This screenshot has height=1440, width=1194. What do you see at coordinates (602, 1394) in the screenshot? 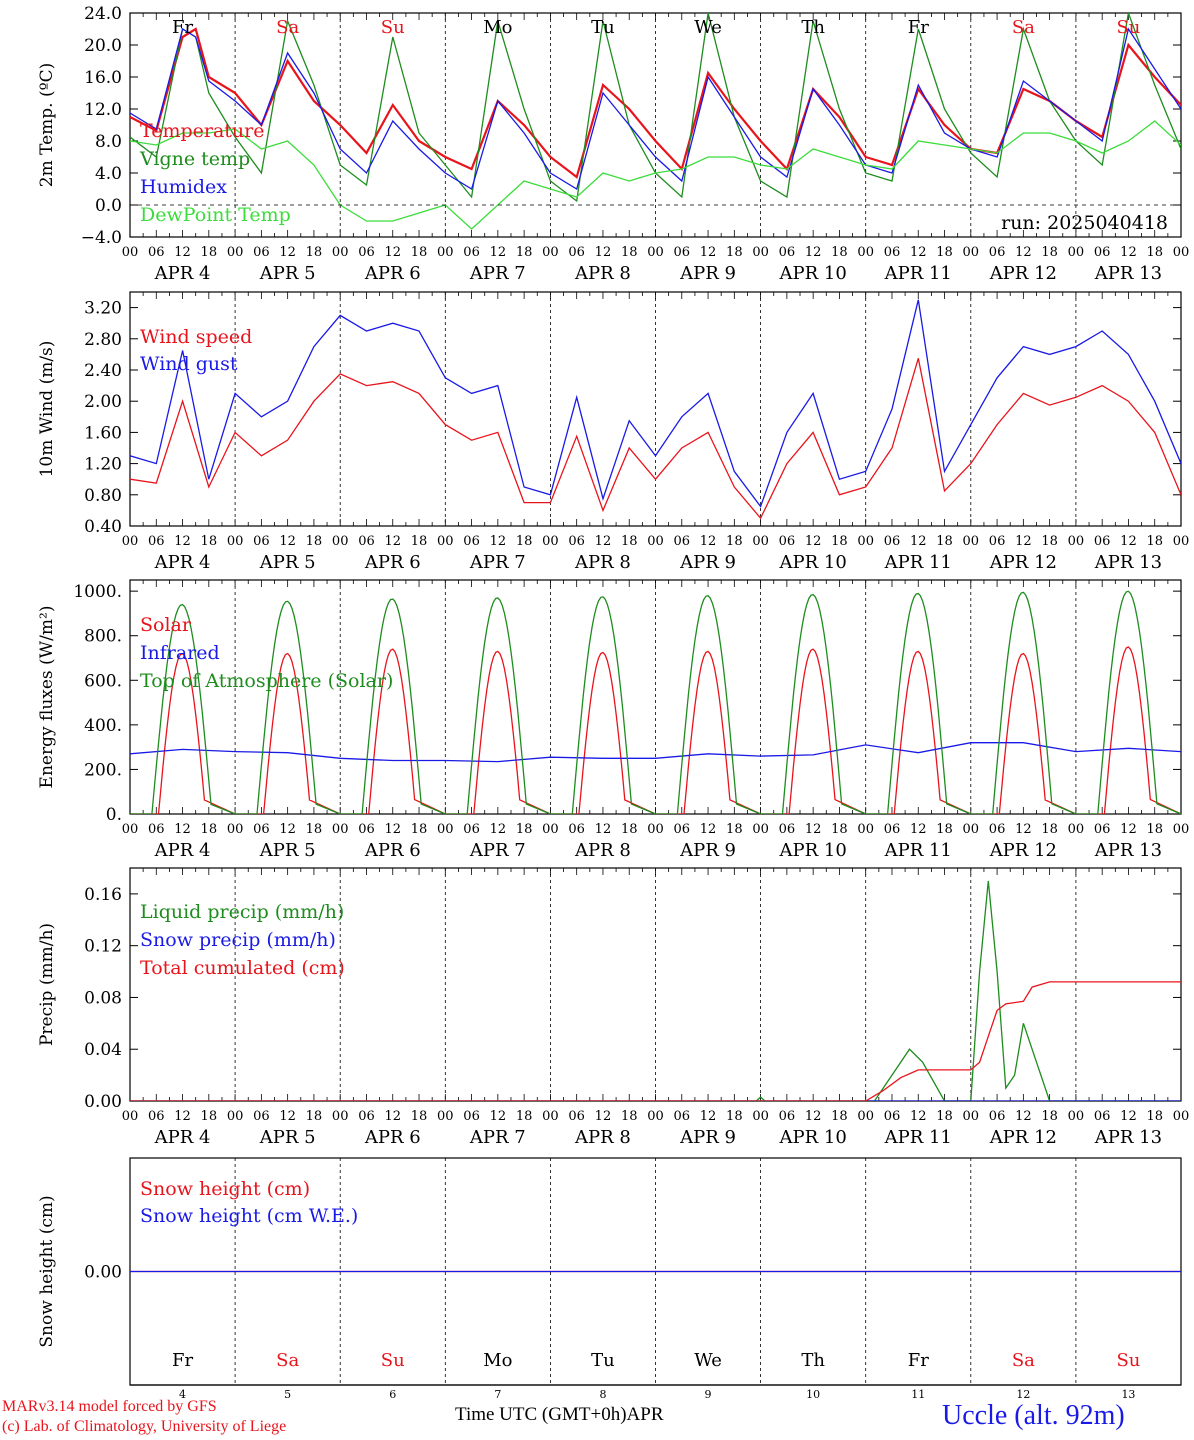
I see `date-number: 8` at bounding box center [602, 1394].